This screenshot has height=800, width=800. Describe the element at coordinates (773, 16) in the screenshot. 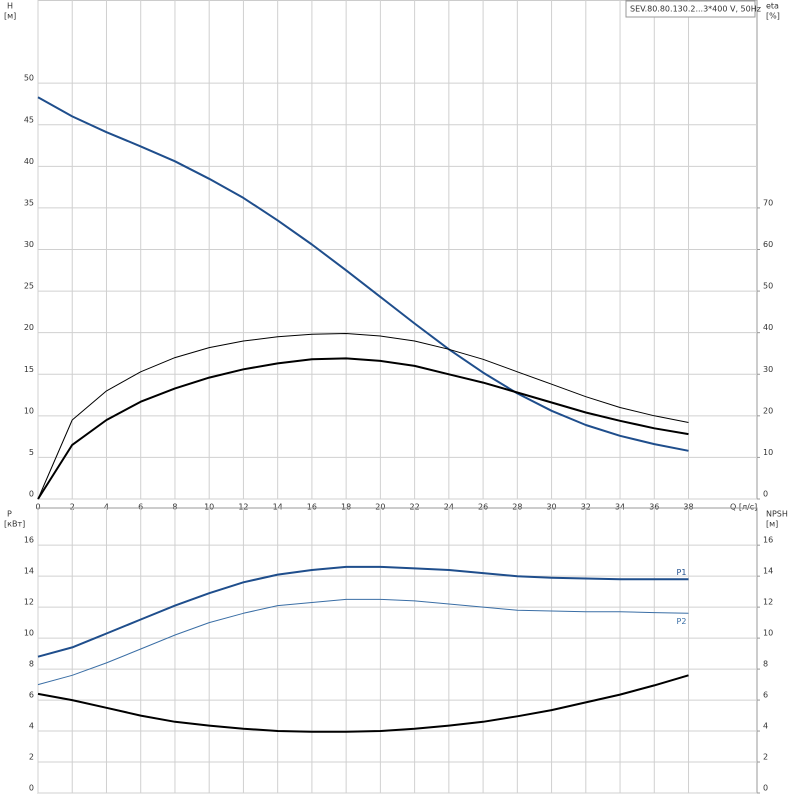

I see `y2-axis-unit: [%]` at that location.